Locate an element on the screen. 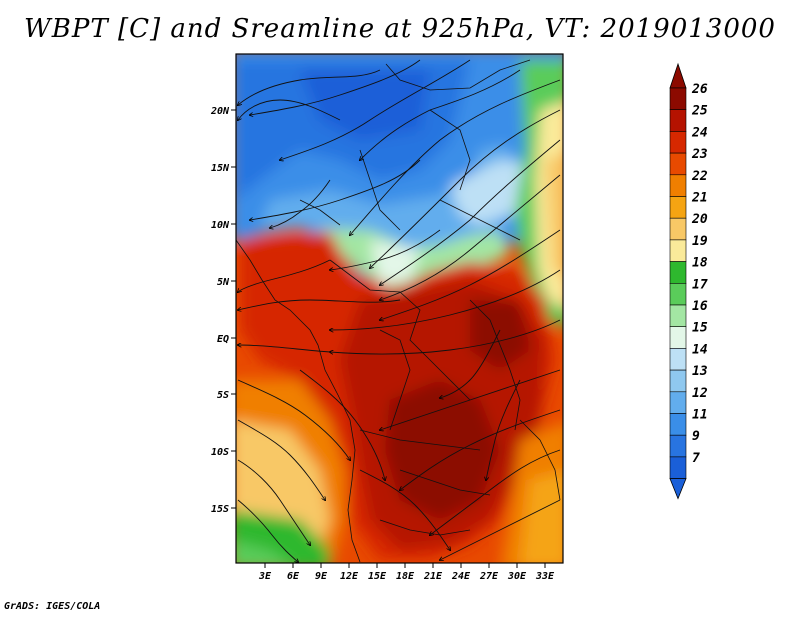  lon-label-18e: 18E is located at coordinates (405, 576).